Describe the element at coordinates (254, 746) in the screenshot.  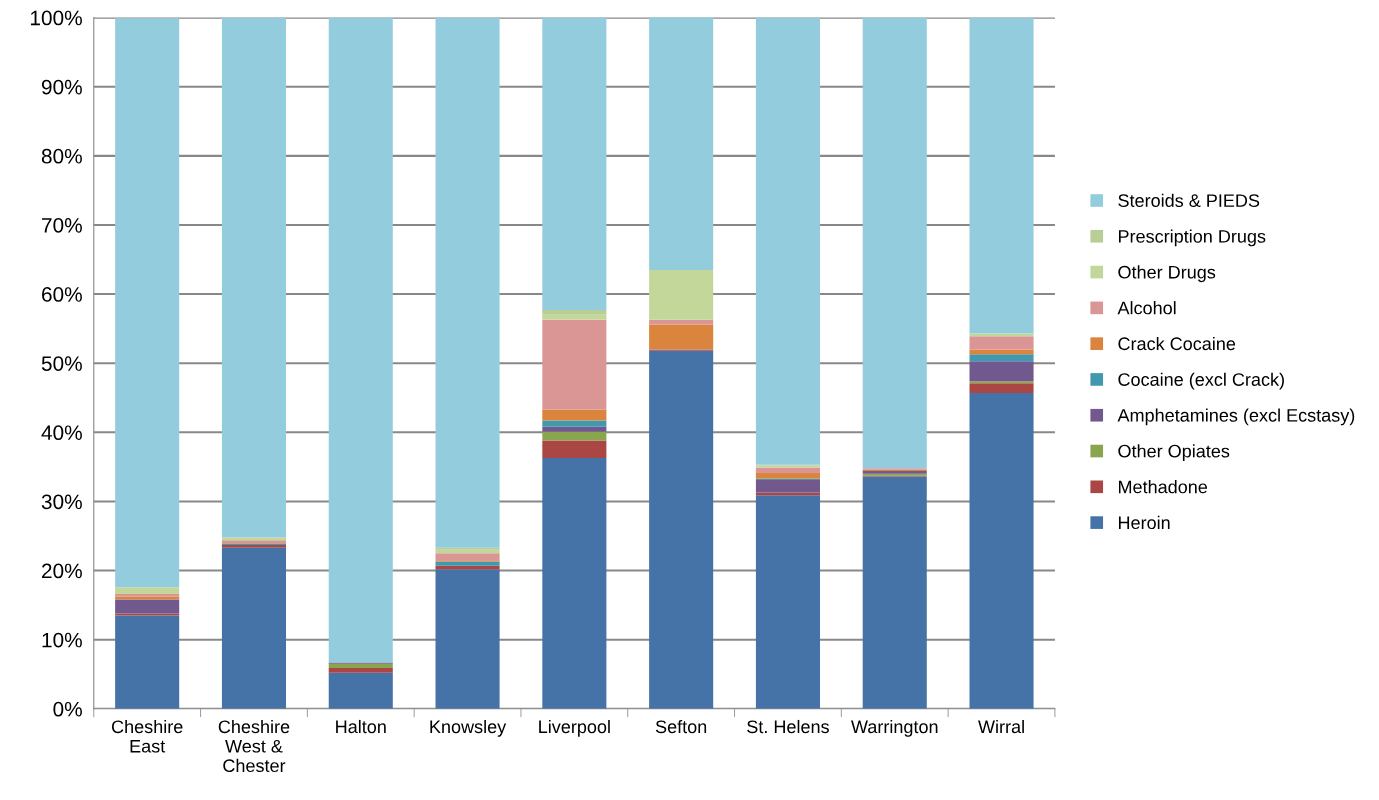
I see `x-tick-label: Cheshire West & Chester` at that location.